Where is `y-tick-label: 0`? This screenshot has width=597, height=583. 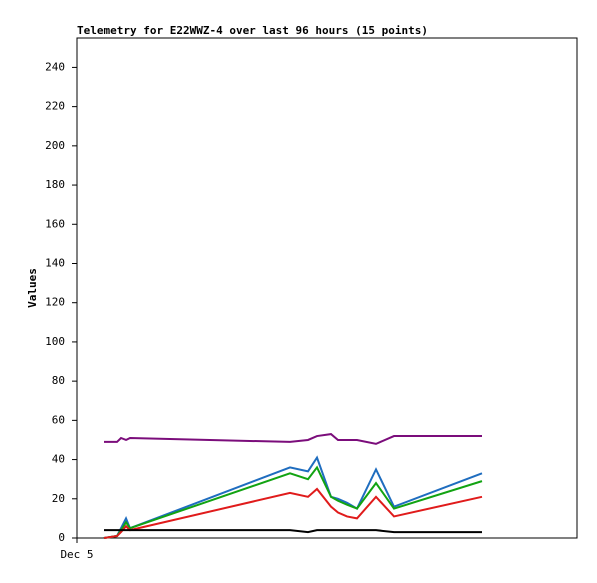 y-tick-label: 0 is located at coordinates (61, 537).